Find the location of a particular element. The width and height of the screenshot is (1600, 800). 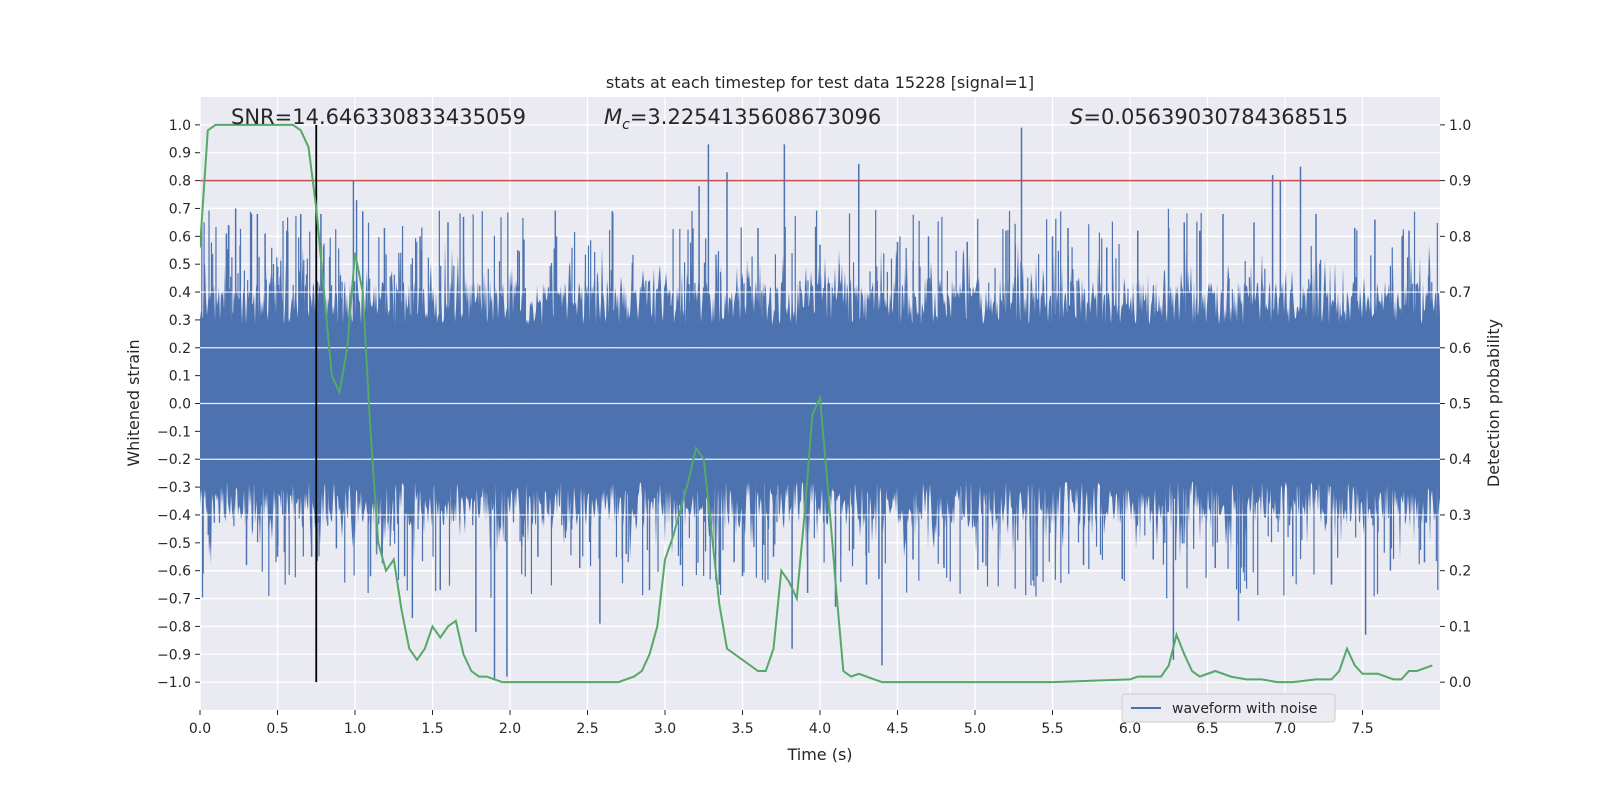

y-tick-label: 0.8 is located at coordinates (180, 182).